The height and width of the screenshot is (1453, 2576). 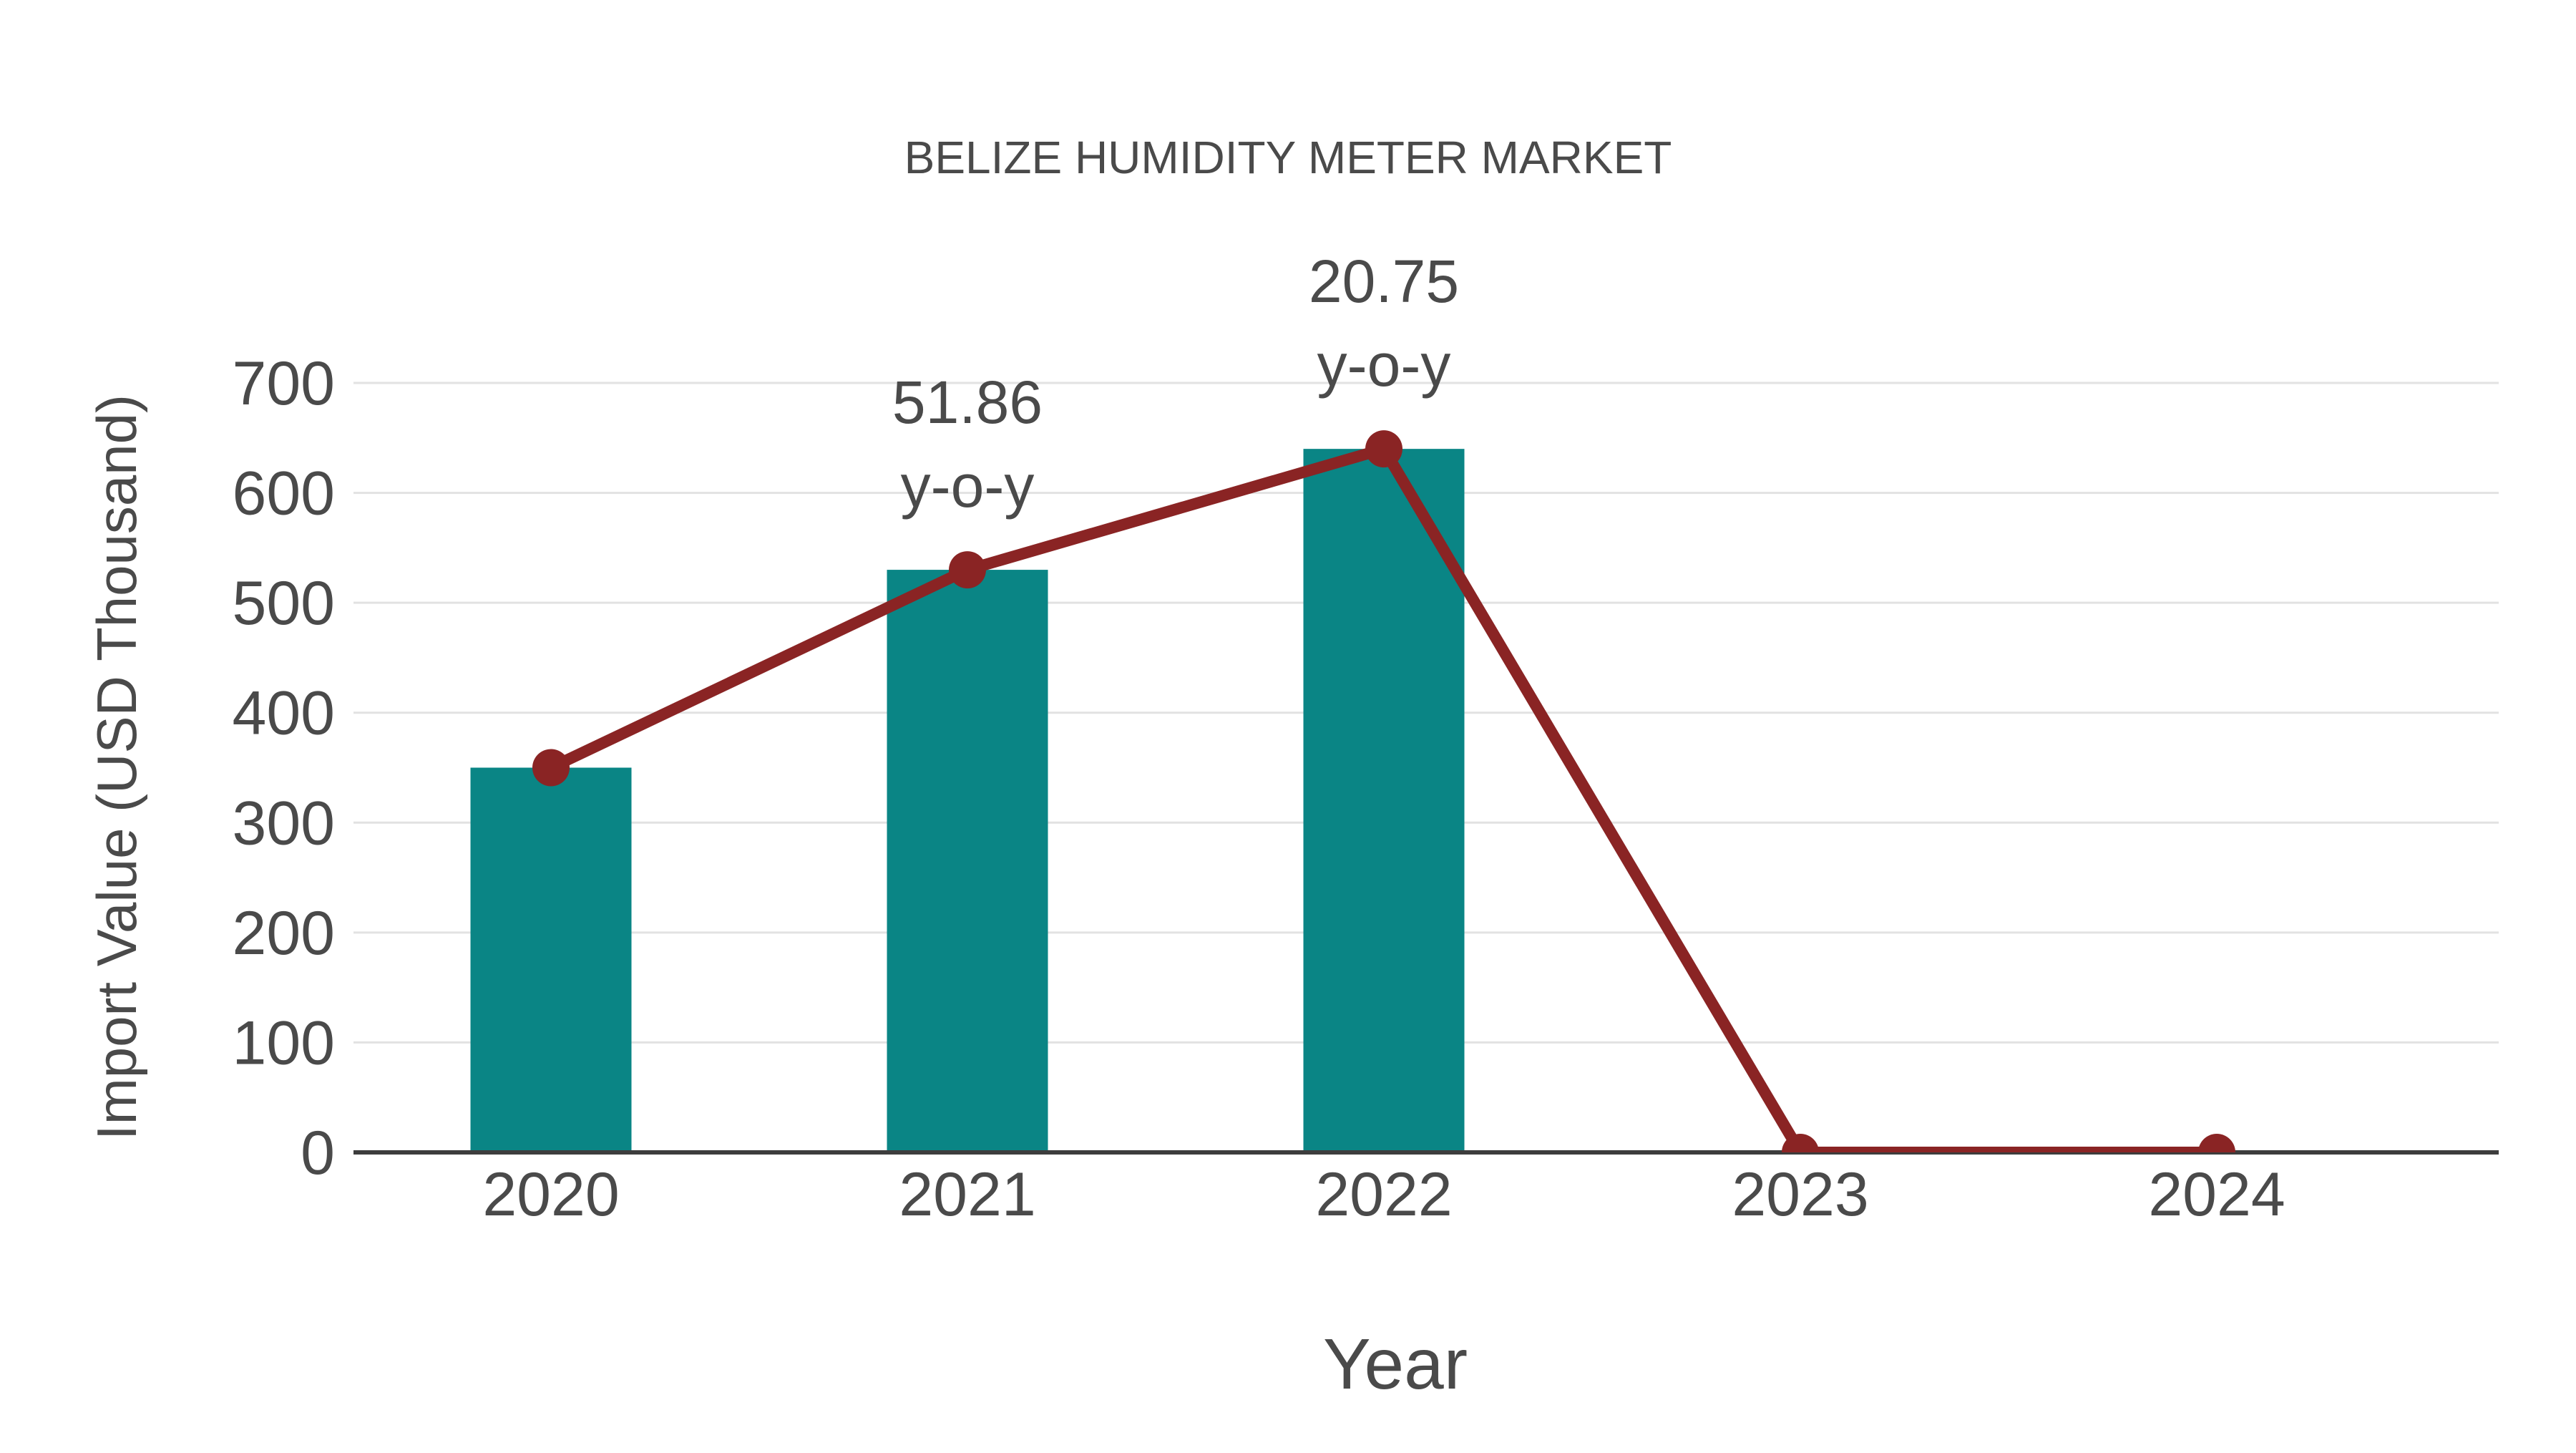 I want to click on y-tick-0: 0, so click(x=318, y=1153).